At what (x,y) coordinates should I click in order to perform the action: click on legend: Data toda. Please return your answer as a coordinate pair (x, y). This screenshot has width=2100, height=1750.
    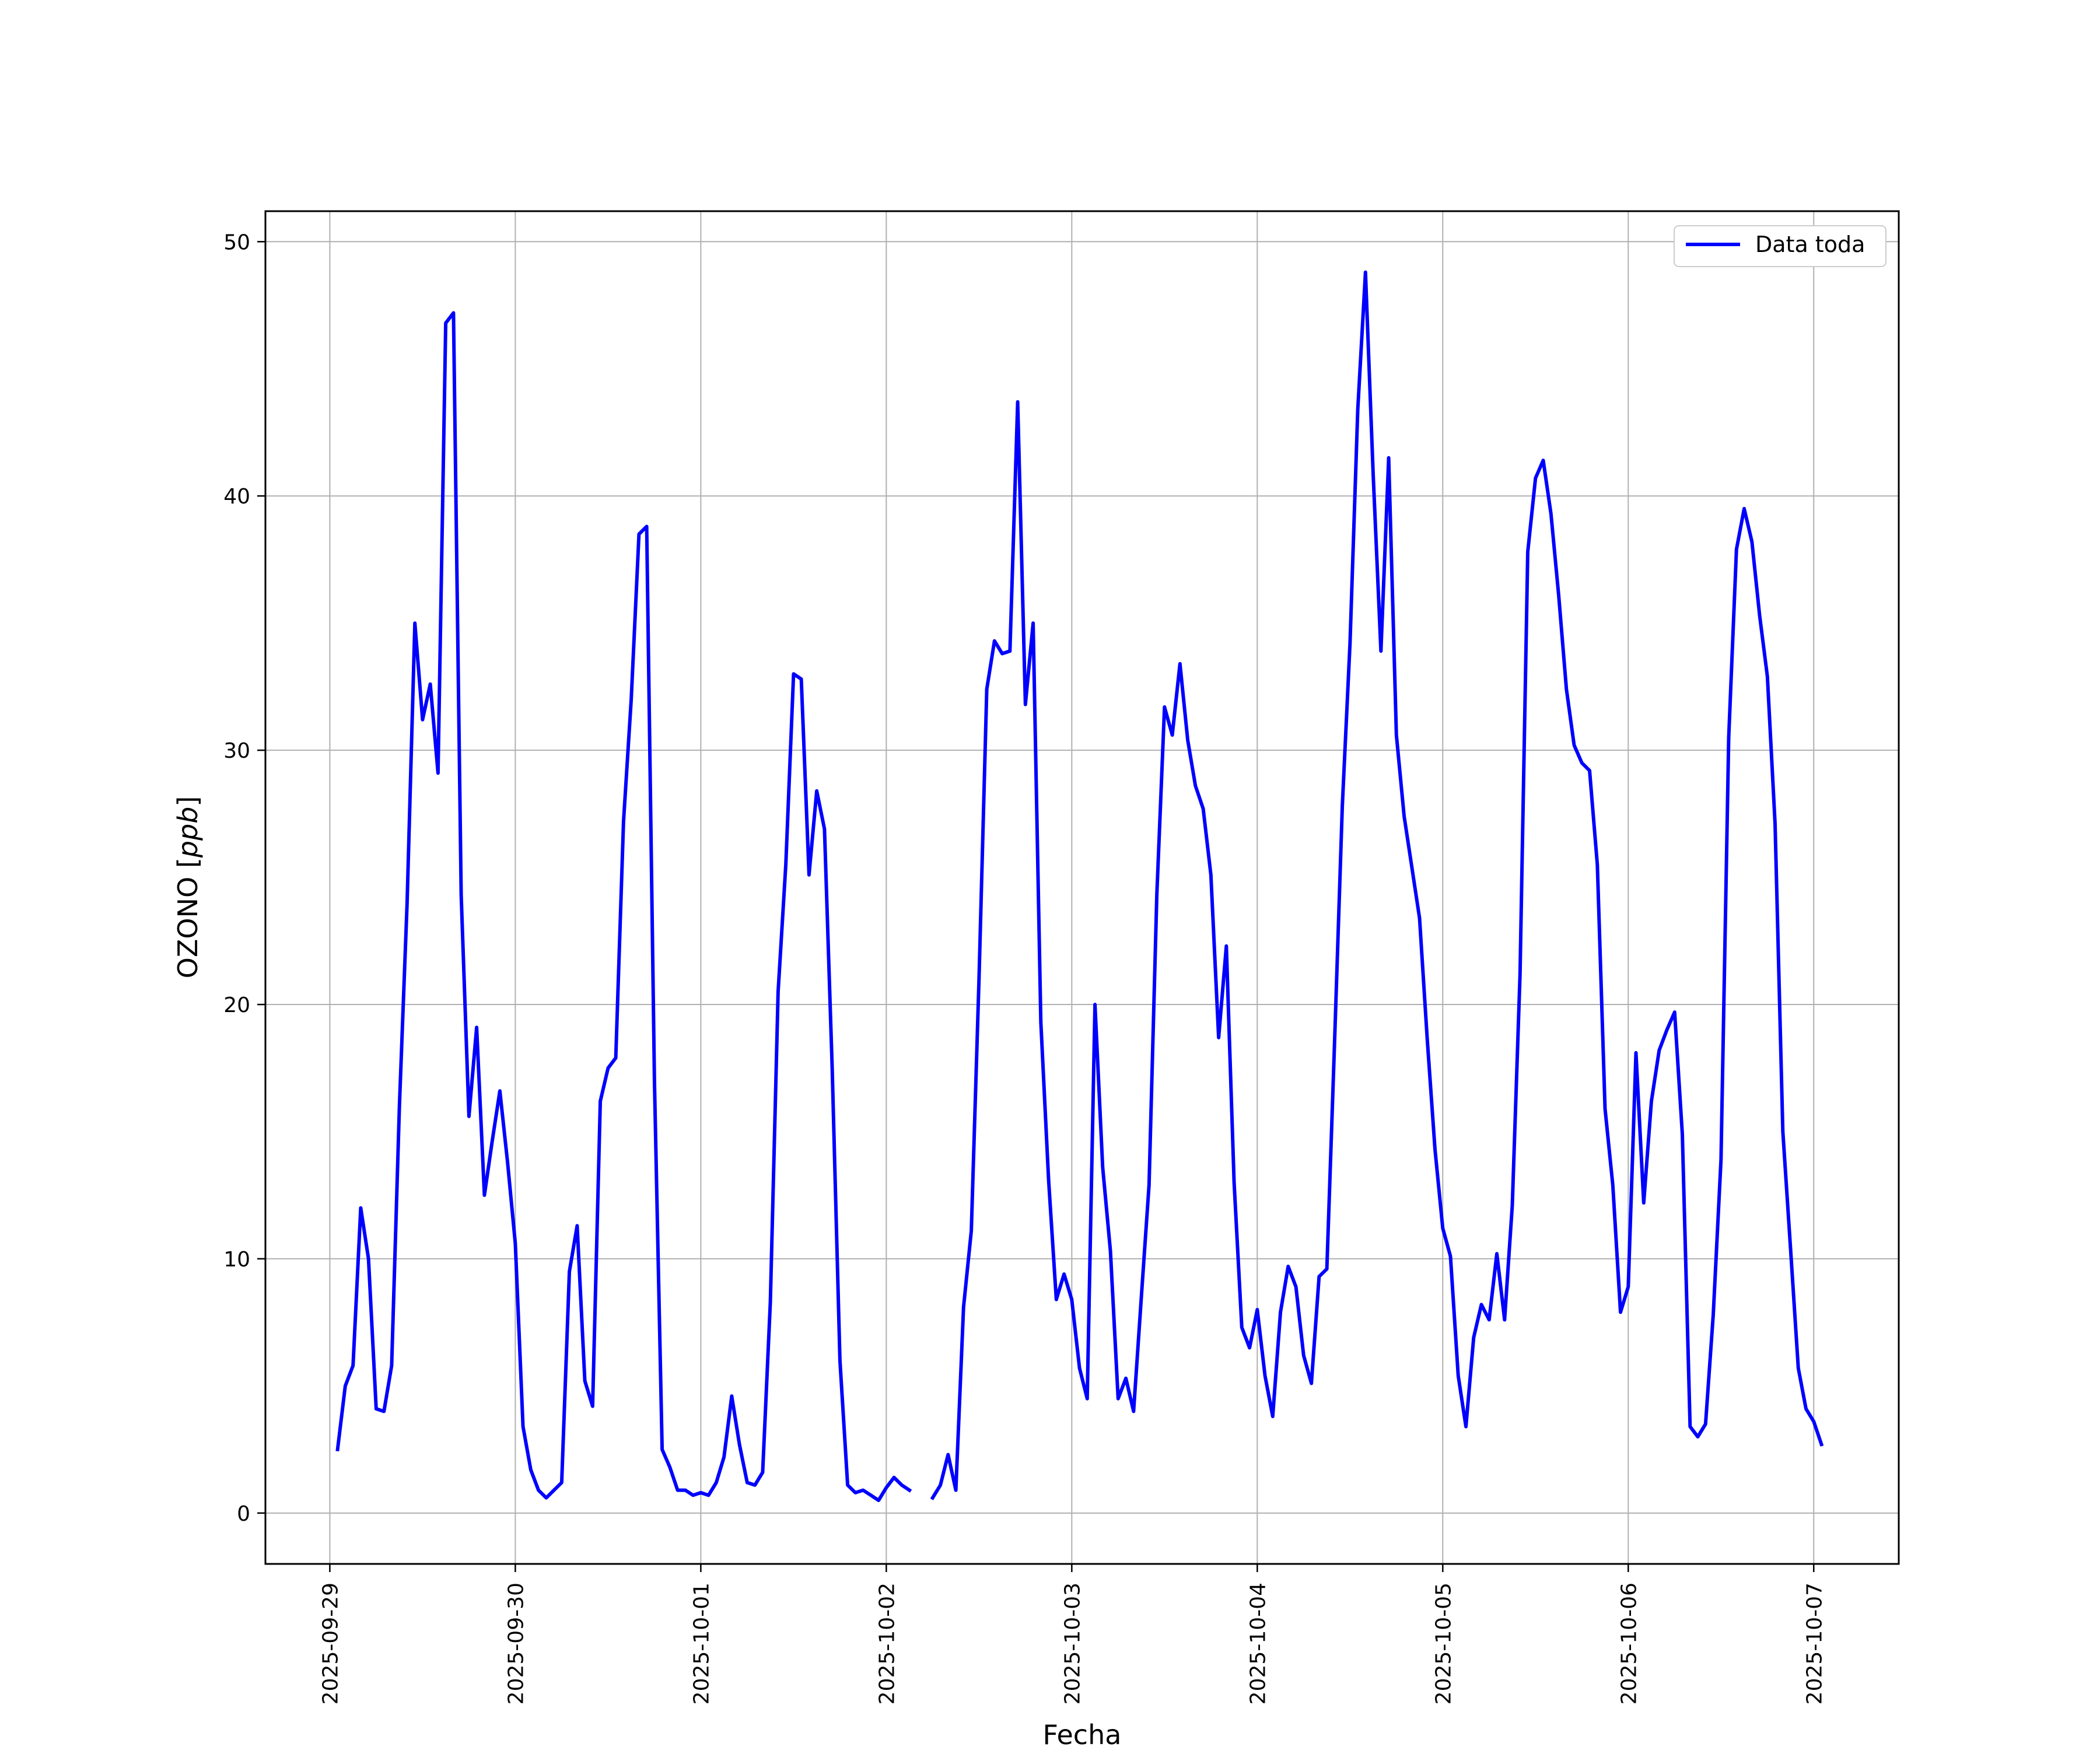
    Looking at the image, I should click on (1780, 246).